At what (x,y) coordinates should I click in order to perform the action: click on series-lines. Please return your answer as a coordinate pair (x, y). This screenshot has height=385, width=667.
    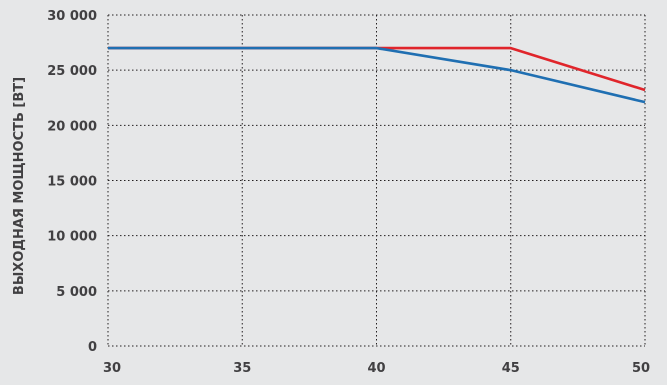
    Looking at the image, I should click on (377, 75).